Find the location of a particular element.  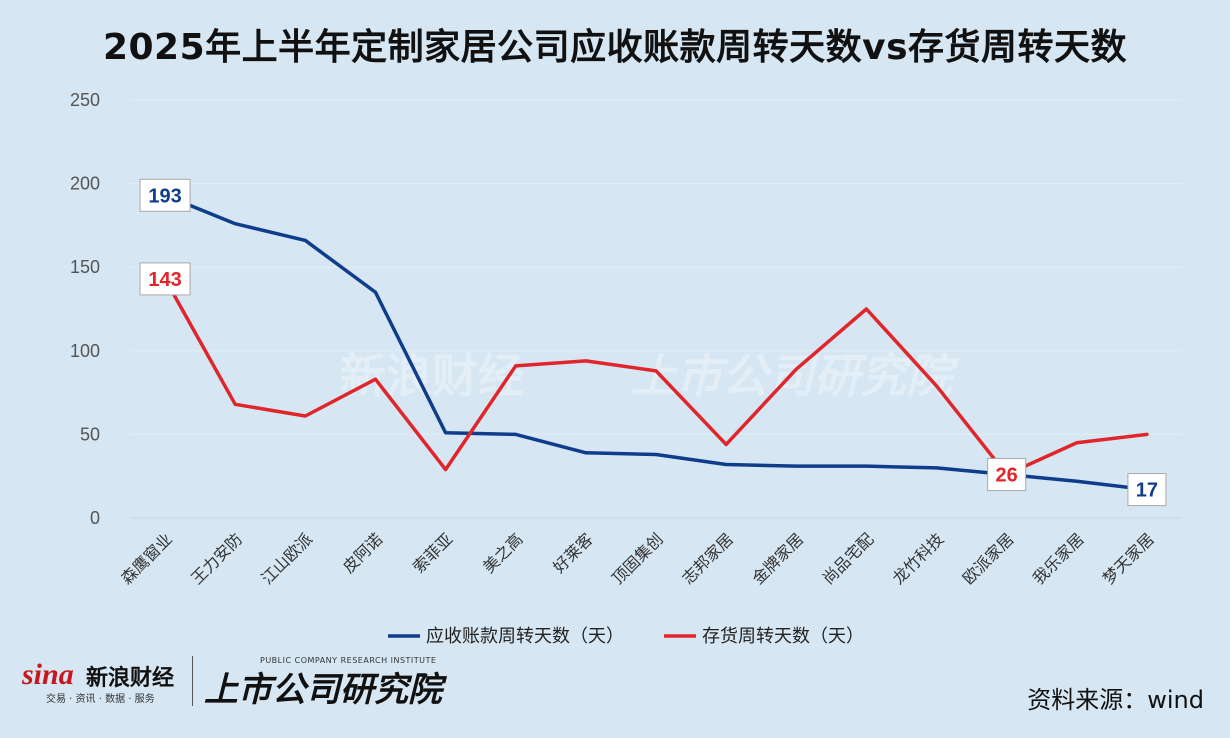

y-tick-label: 100 is located at coordinates (85, 351).